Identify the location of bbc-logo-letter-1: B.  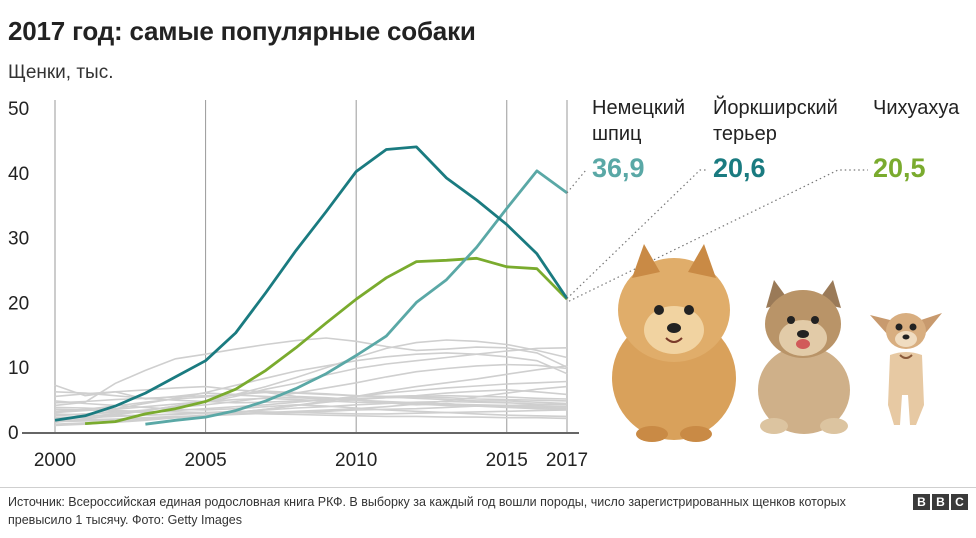
(921, 502).